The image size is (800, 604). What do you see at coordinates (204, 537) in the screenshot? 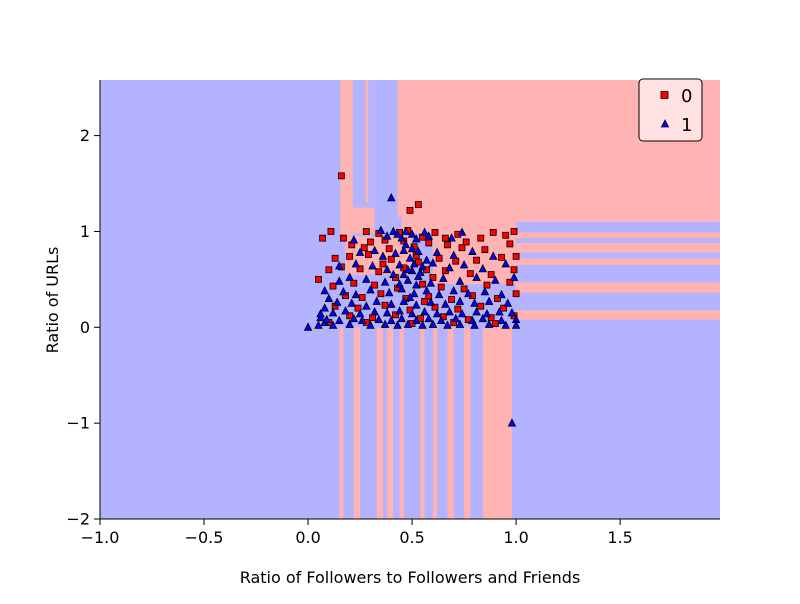
I see `x-tick-label: −0.5` at bounding box center [204, 537].